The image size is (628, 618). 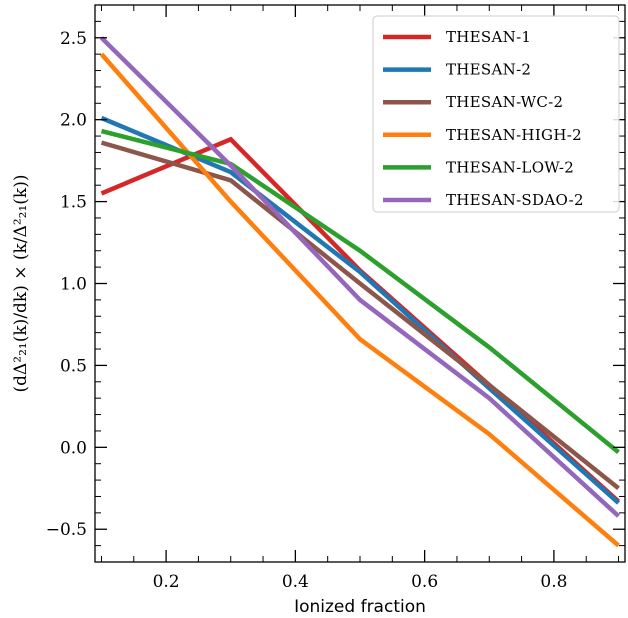 I want to click on legend-label-6: THESAN-SDAO-2, so click(x=515, y=200).